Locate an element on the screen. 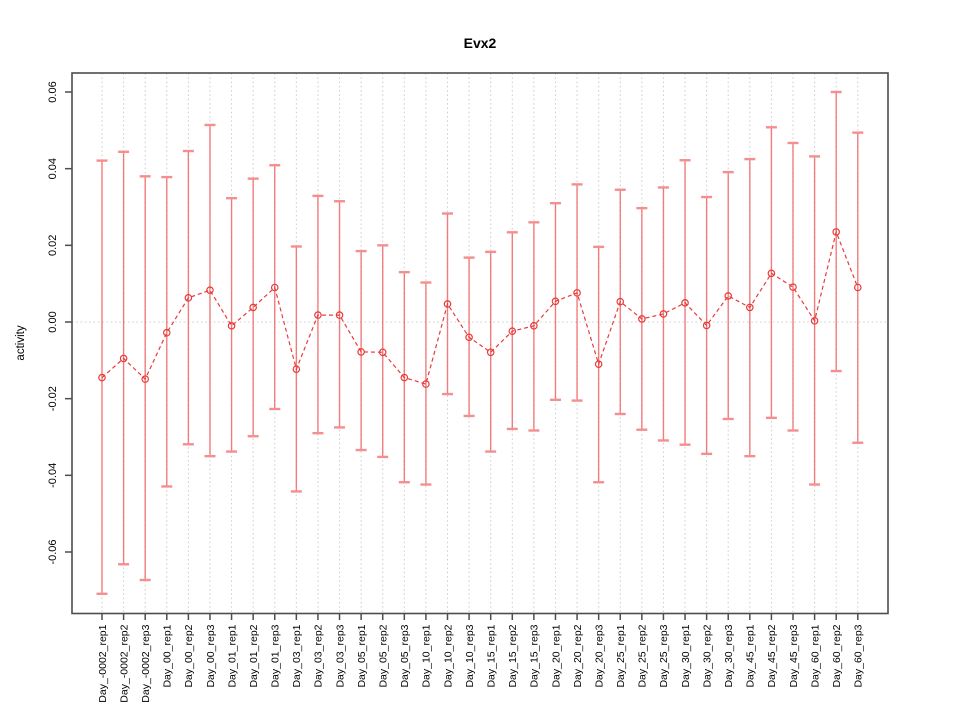 The height and width of the screenshot is (720, 960). x-tick-label: Day_03_rep3 is located at coordinates (340, 655).